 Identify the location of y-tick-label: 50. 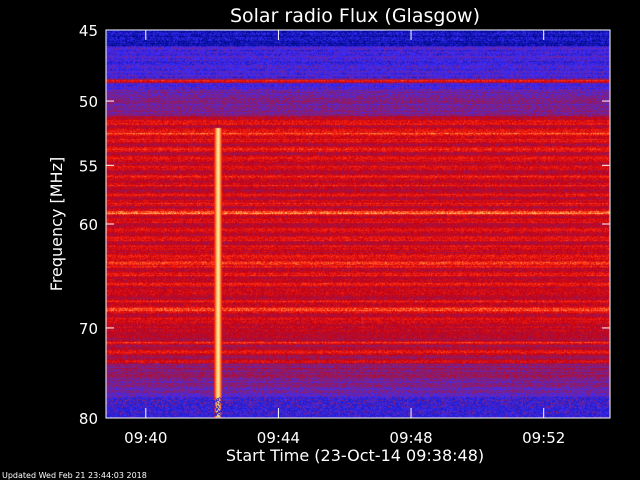
(88, 102).